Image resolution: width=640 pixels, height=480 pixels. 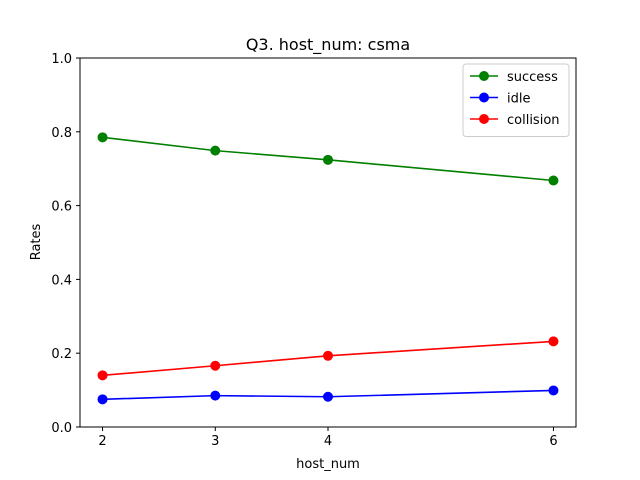 I want to click on legend-marker-collision, so click(x=484, y=119).